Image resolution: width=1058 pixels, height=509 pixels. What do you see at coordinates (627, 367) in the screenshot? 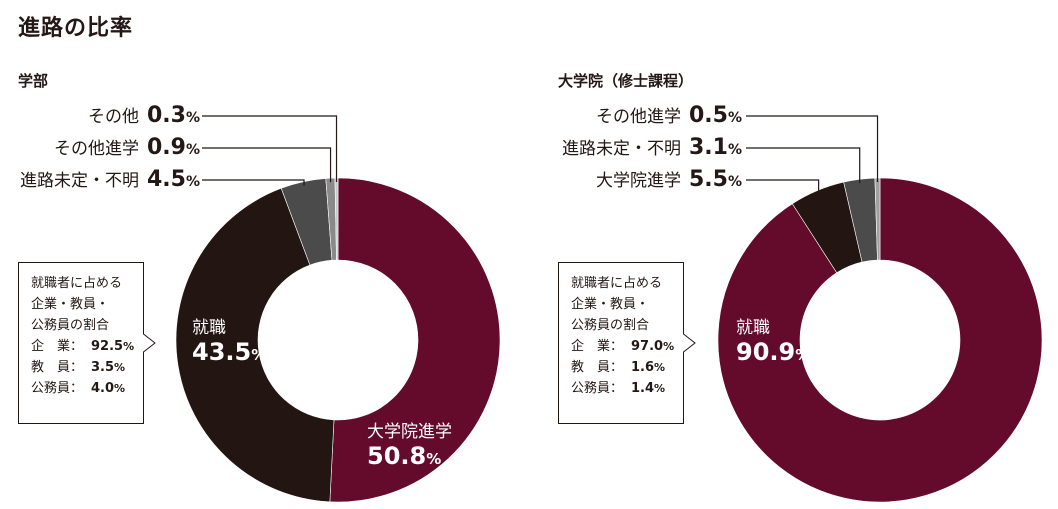
I see `box-row-teacher: 教 員： 1.6%` at bounding box center [627, 367].